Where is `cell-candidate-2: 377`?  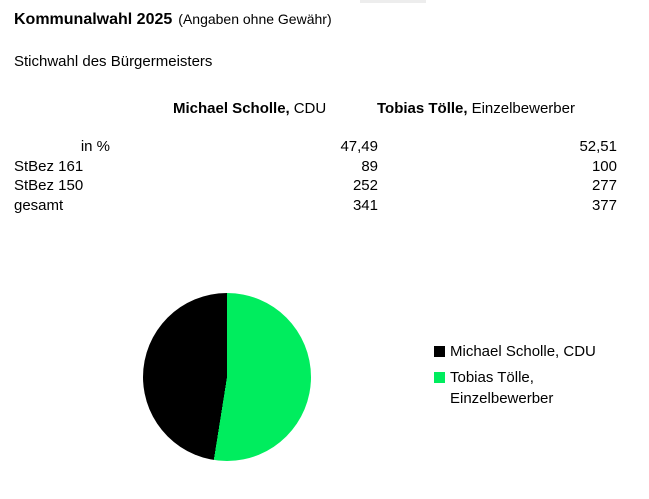 cell-candidate-2: 377 is located at coordinates (604, 206).